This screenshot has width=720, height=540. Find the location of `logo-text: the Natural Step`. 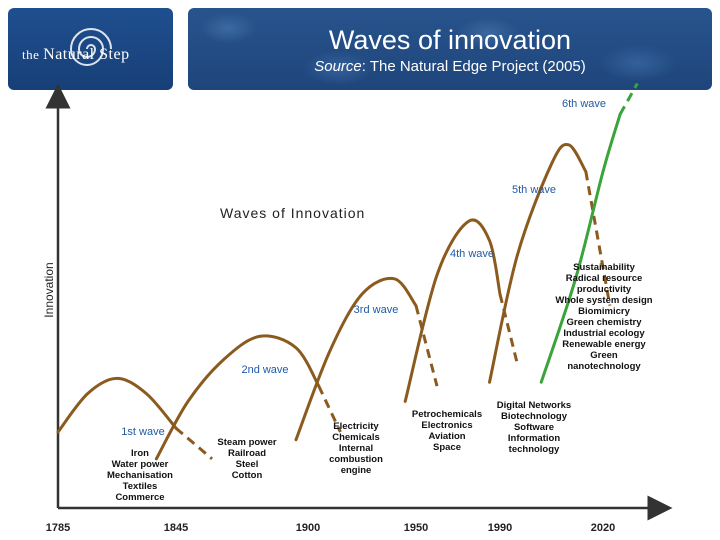

logo-text: the Natural Step is located at coordinates (76, 55).